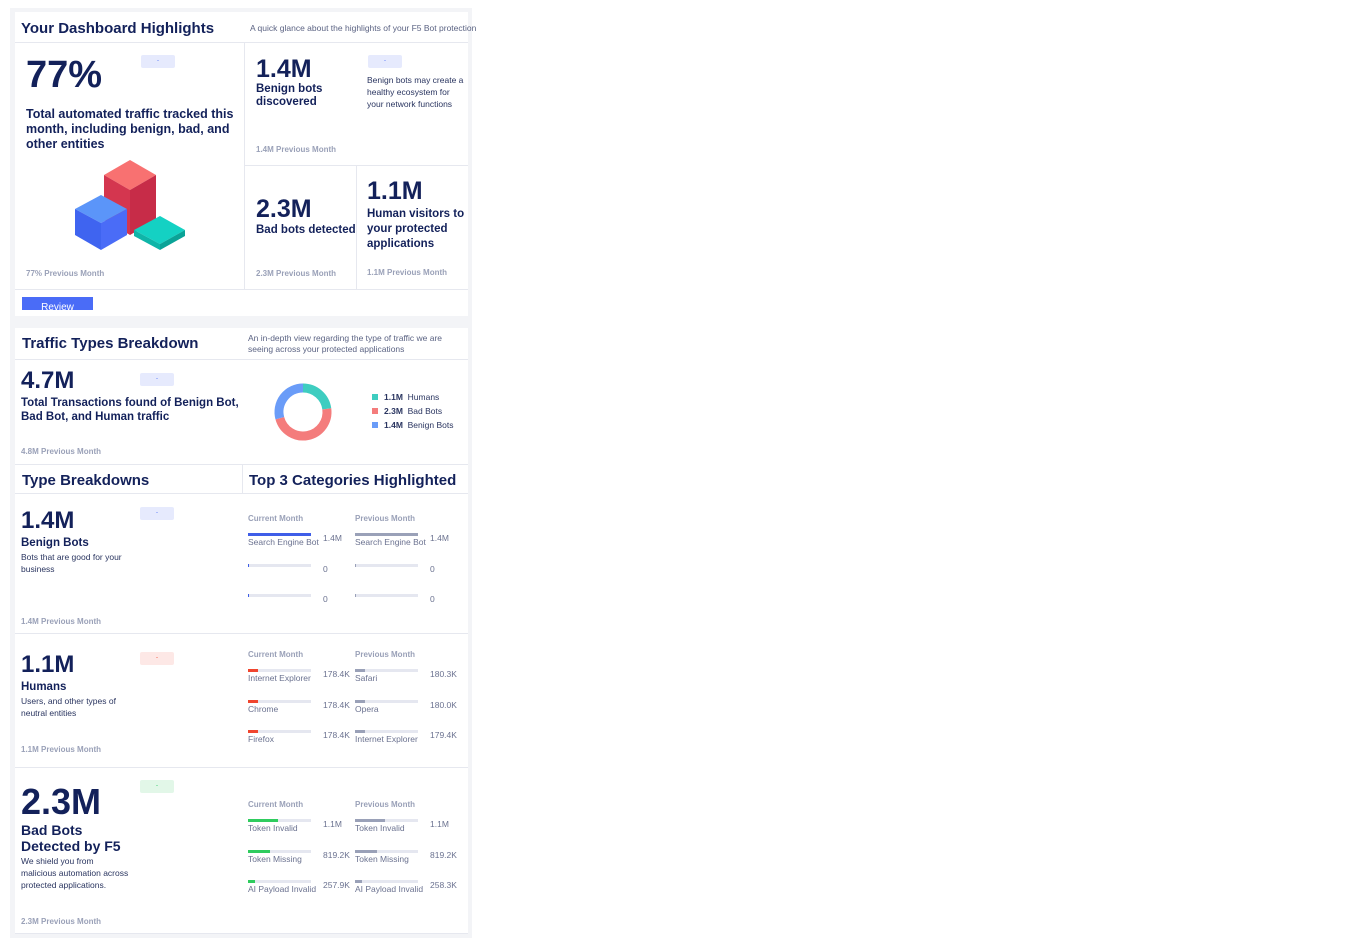 This screenshot has width=1372, height=938. What do you see at coordinates (407, 272) in the screenshot?
I see `human-visitors-previous: 1.1M Previous Month` at bounding box center [407, 272].